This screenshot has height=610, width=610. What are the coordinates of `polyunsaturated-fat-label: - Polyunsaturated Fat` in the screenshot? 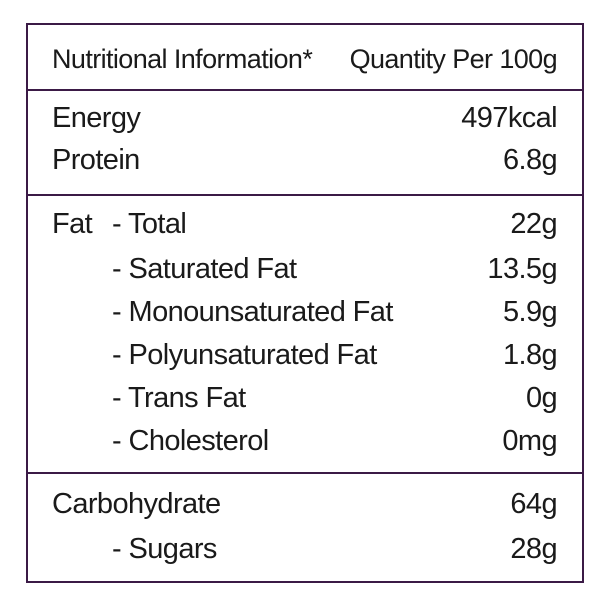 It's located at (244, 355).